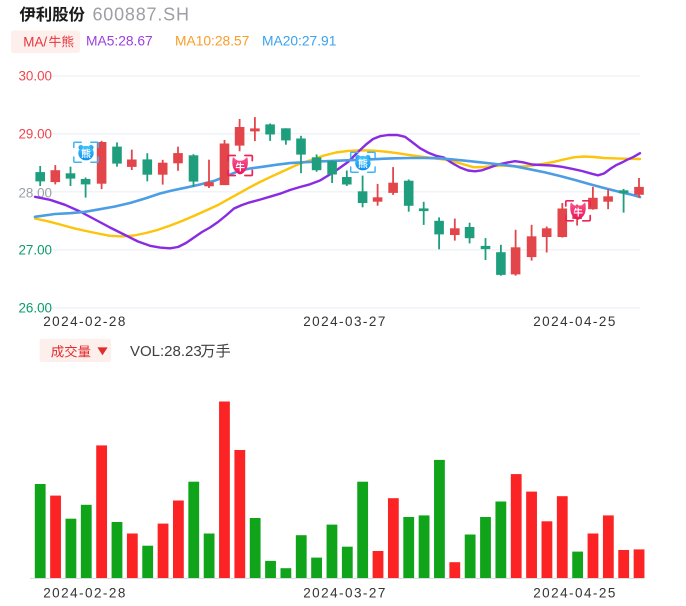  What do you see at coordinates (212, 41) in the screenshot?
I see `svg-text: MA10:28.57` at bounding box center [212, 41].